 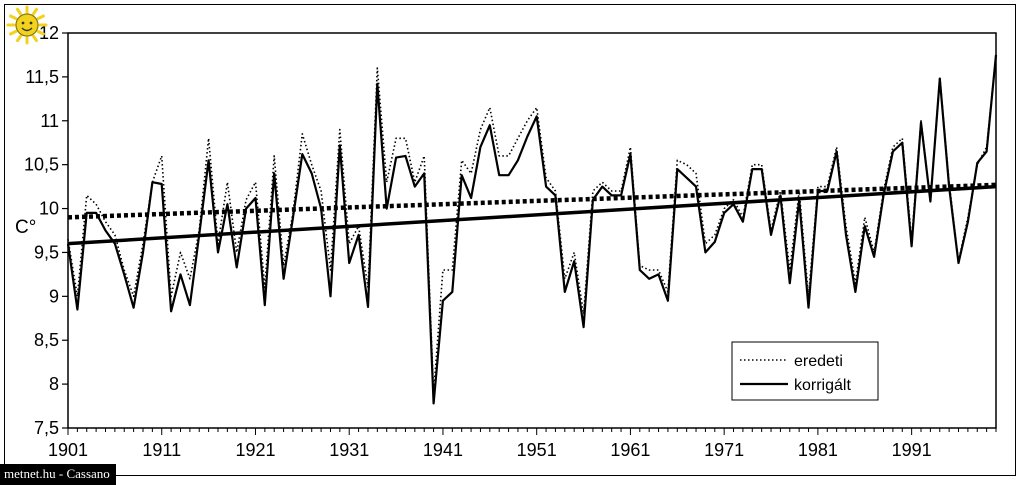 What do you see at coordinates (41, 165) in the screenshot?
I see `y-tick-label: 10,5` at bounding box center [41, 165].